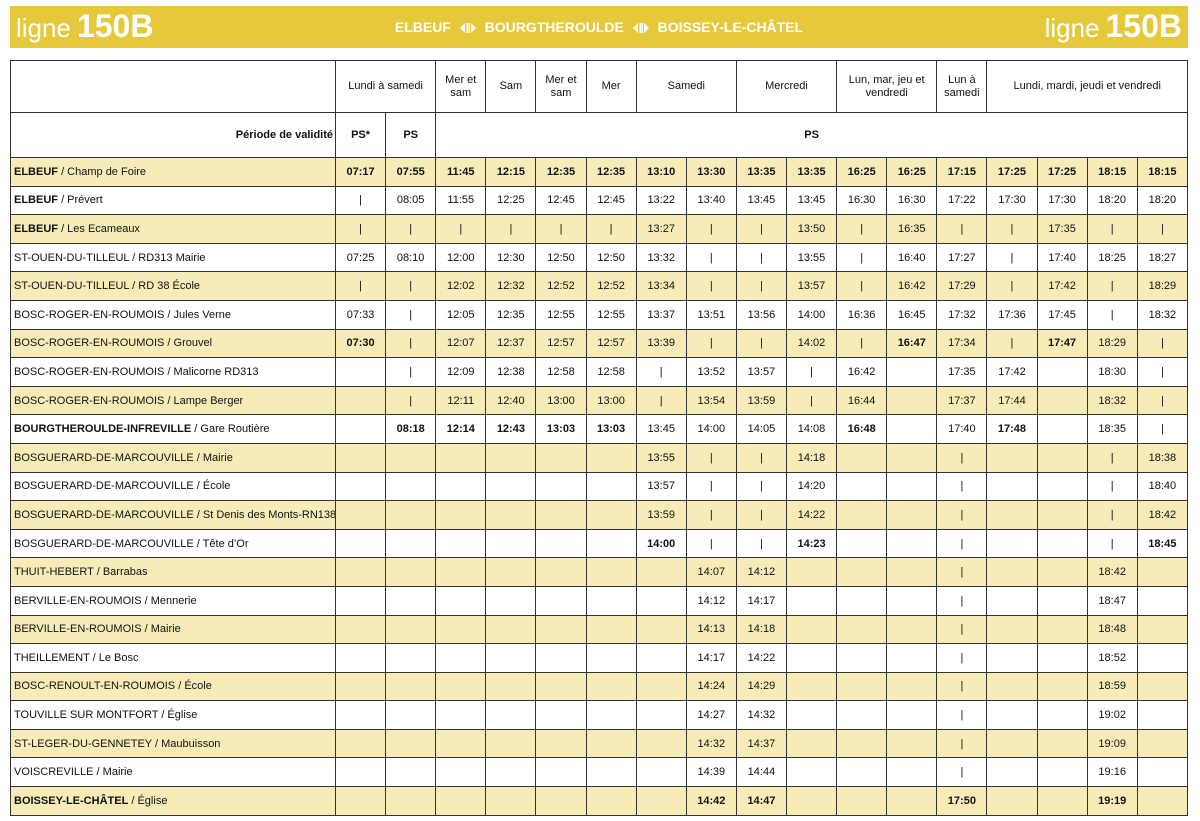  Describe the element at coordinates (912, 343) in the screenshot. I see `time-cell: 16:47` at that location.